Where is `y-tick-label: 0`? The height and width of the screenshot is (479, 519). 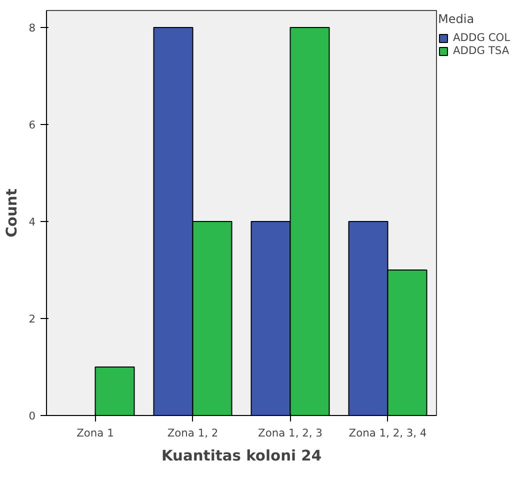 y-tick-label: 0 is located at coordinates (32, 416).